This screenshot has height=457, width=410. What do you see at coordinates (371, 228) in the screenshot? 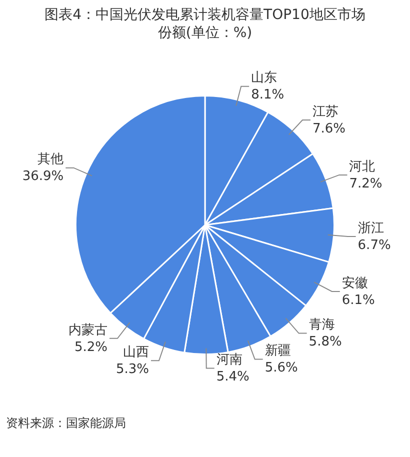
I see `slice-label: 浙江` at bounding box center [371, 228].